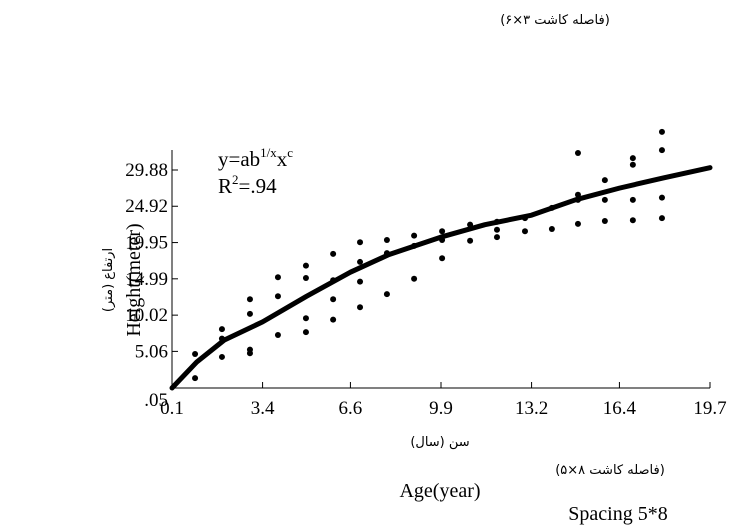 This screenshot has width=736, height=529. I want to click on y-tick-label: .05, so click(156, 400).